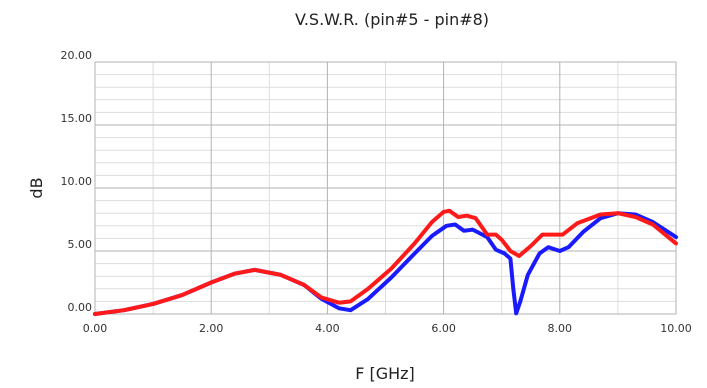 The width and height of the screenshot is (707, 388). Describe the element at coordinates (95, 328) in the screenshot. I see `x-tick-label: 0.00` at that location.